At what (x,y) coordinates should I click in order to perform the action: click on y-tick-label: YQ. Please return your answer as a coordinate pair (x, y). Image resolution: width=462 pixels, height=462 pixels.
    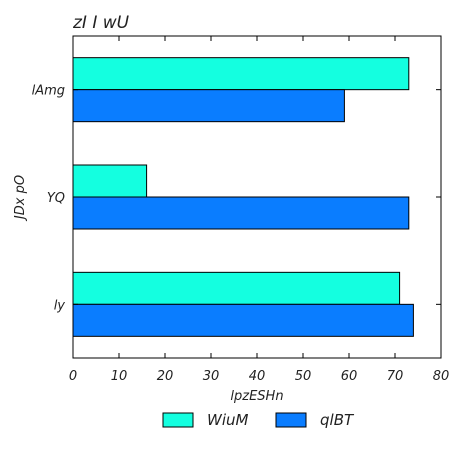
    Looking at the image, I should click on (56, 198).